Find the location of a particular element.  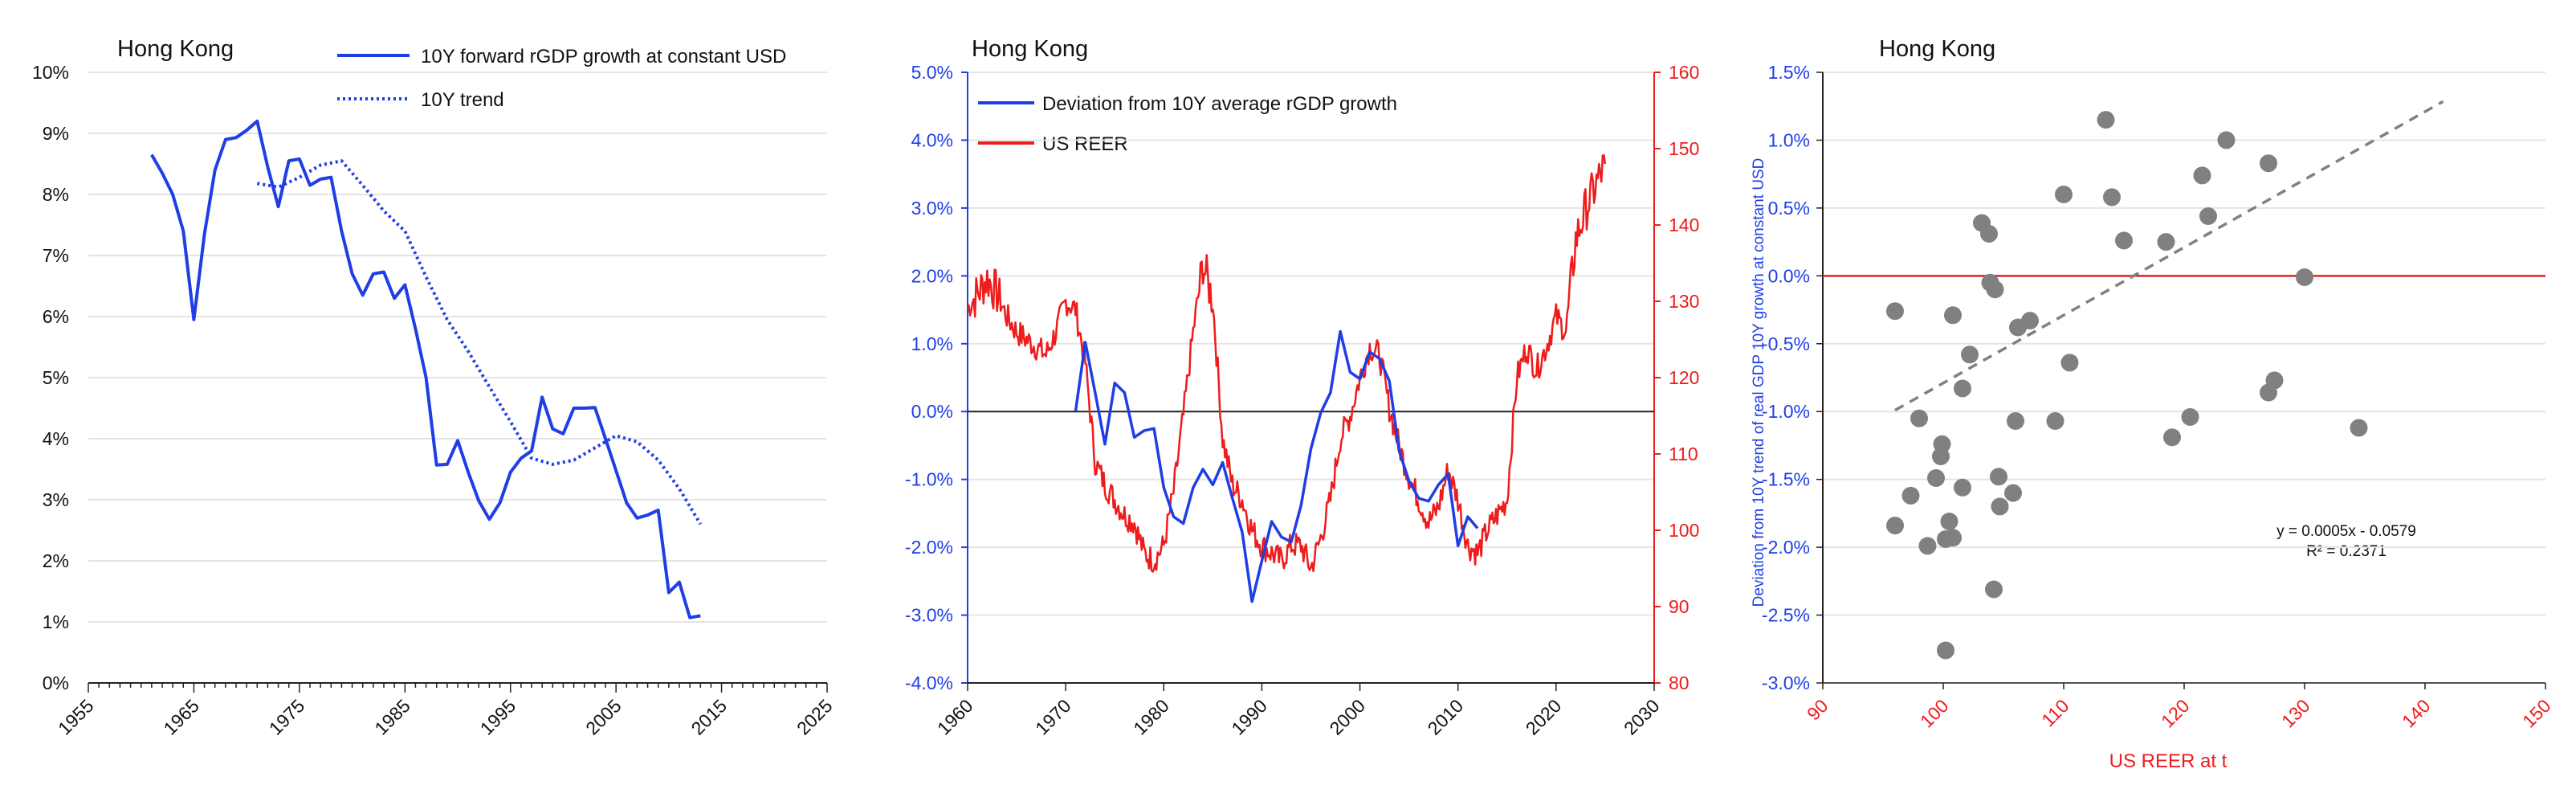

chart1-y-tick-label: 0% is located at coordinates (56, 682).